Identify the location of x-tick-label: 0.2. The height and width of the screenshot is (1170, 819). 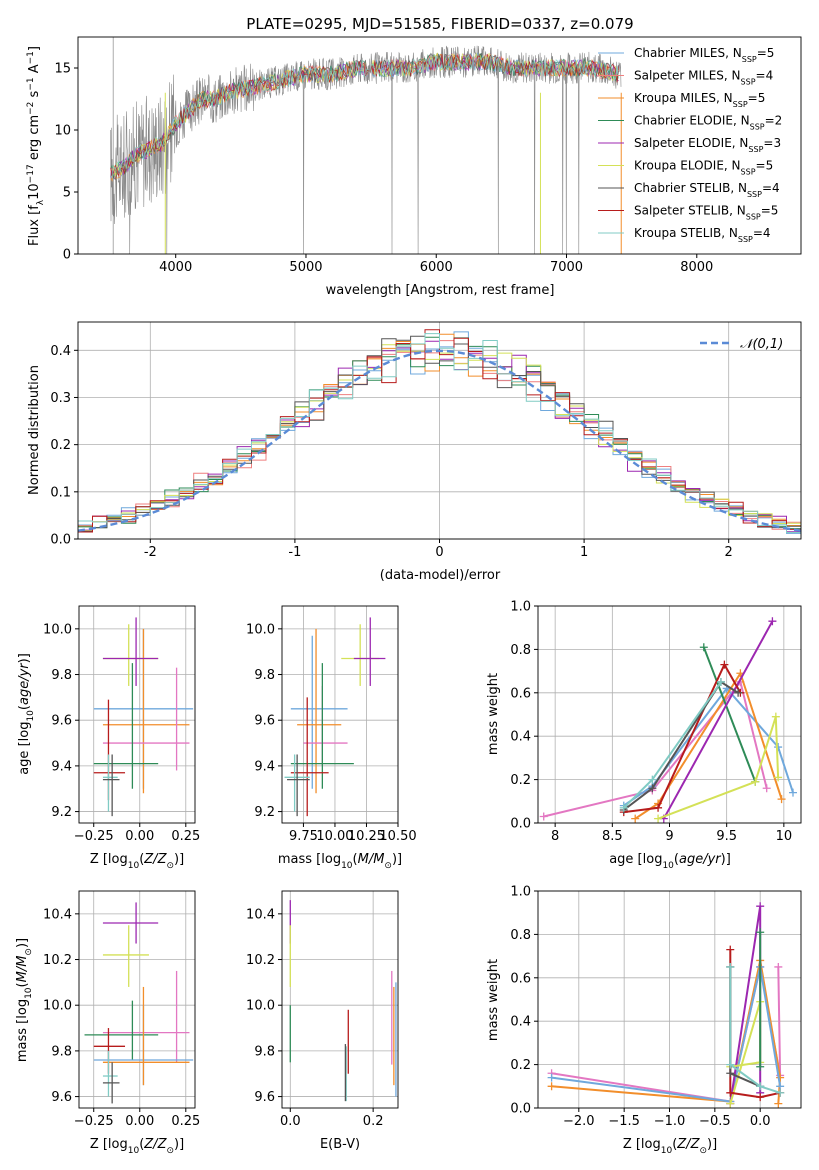
(373, 1121).